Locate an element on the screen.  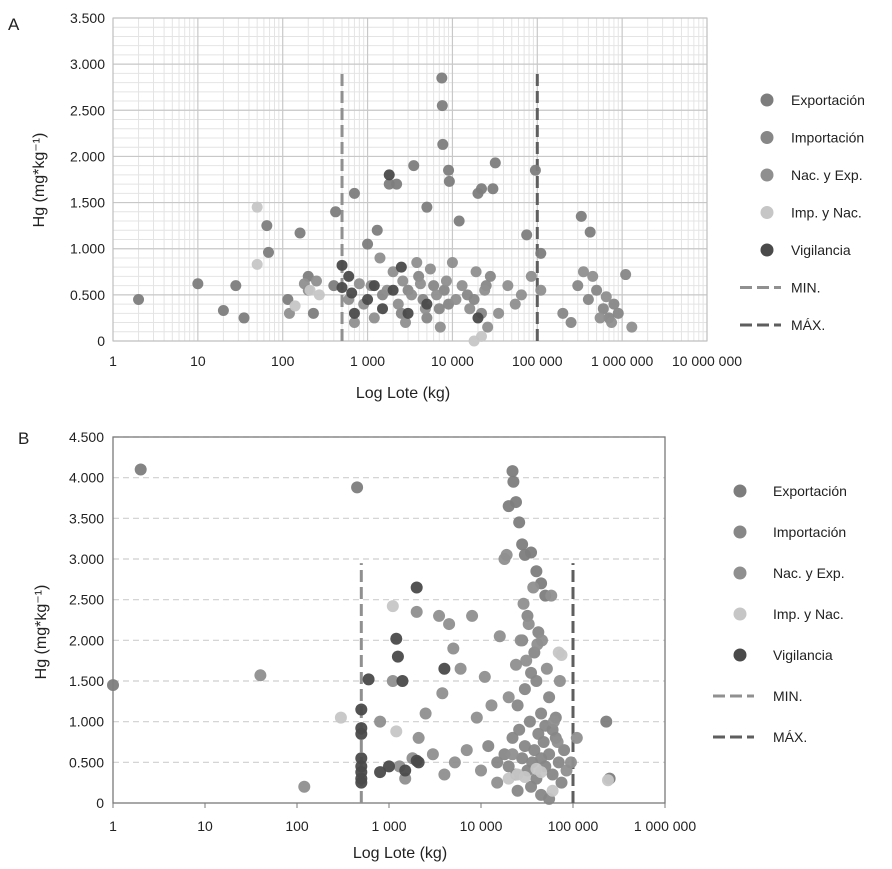
series-nac-y-exp is located at coordinates (418, 670).